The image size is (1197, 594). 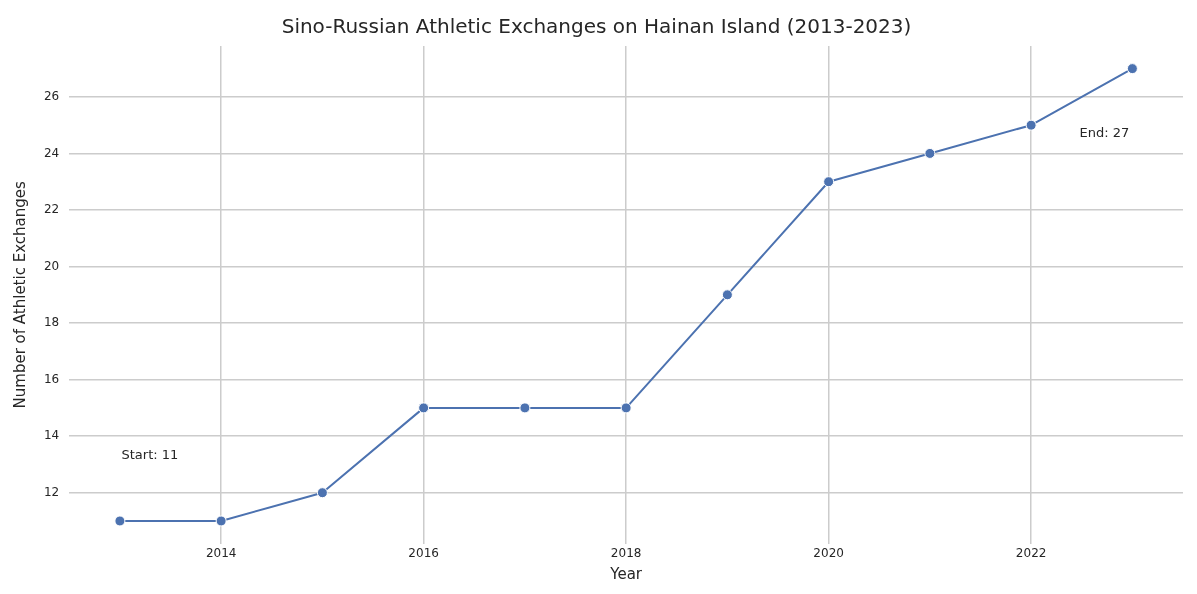 What do you see at coordinates (150, 455) in the screenshot?
I see `annotation: Start: 11` at bounding box center [150, 455].